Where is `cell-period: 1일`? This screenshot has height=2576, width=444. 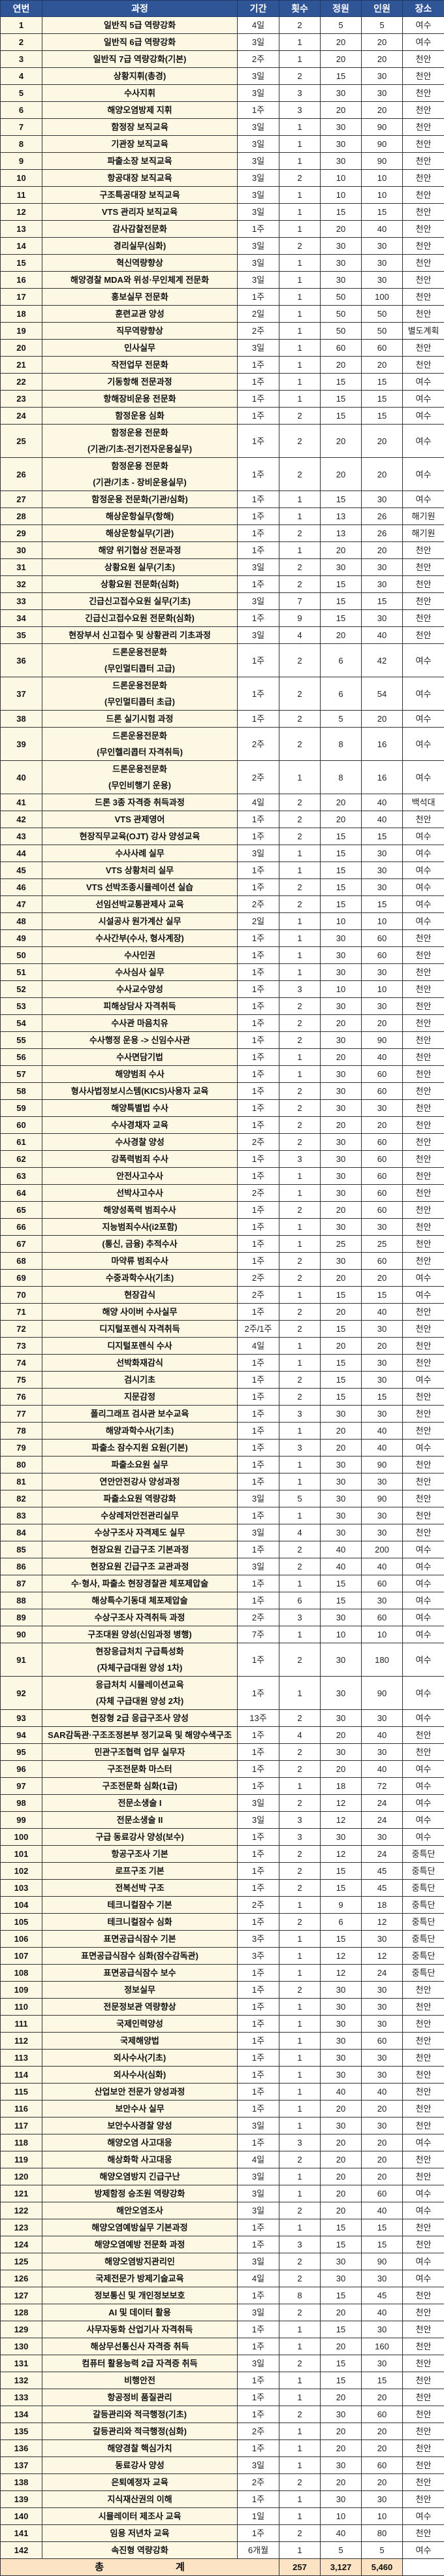
cell-period: 1일 is located at coordinates (258, 2516).